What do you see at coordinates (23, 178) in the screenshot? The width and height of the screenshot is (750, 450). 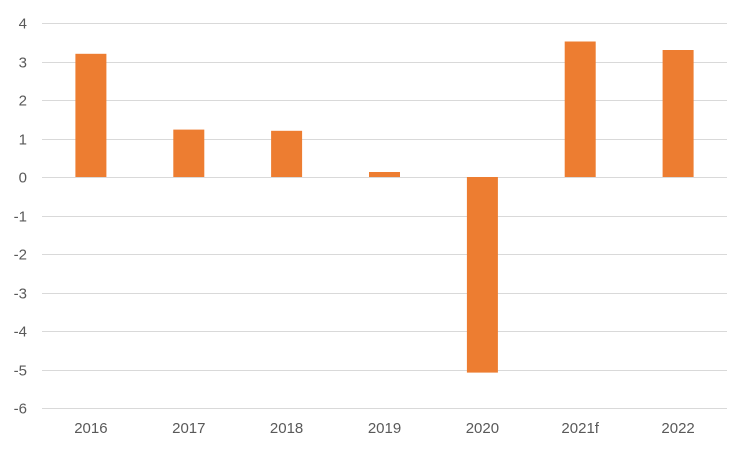 I see `y-tick-label: 0` at bounding box center [23, 178].